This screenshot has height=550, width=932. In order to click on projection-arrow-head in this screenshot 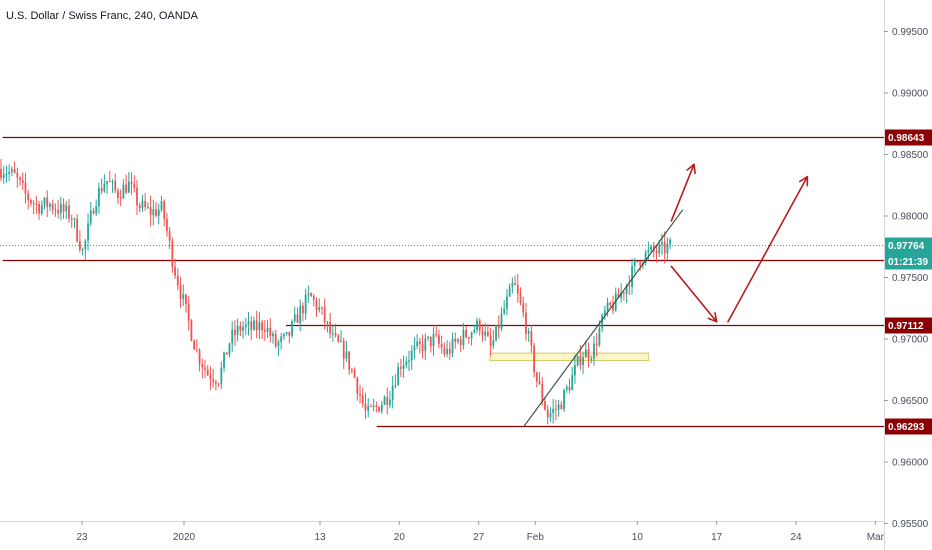, I will do `click(803, 181)`.